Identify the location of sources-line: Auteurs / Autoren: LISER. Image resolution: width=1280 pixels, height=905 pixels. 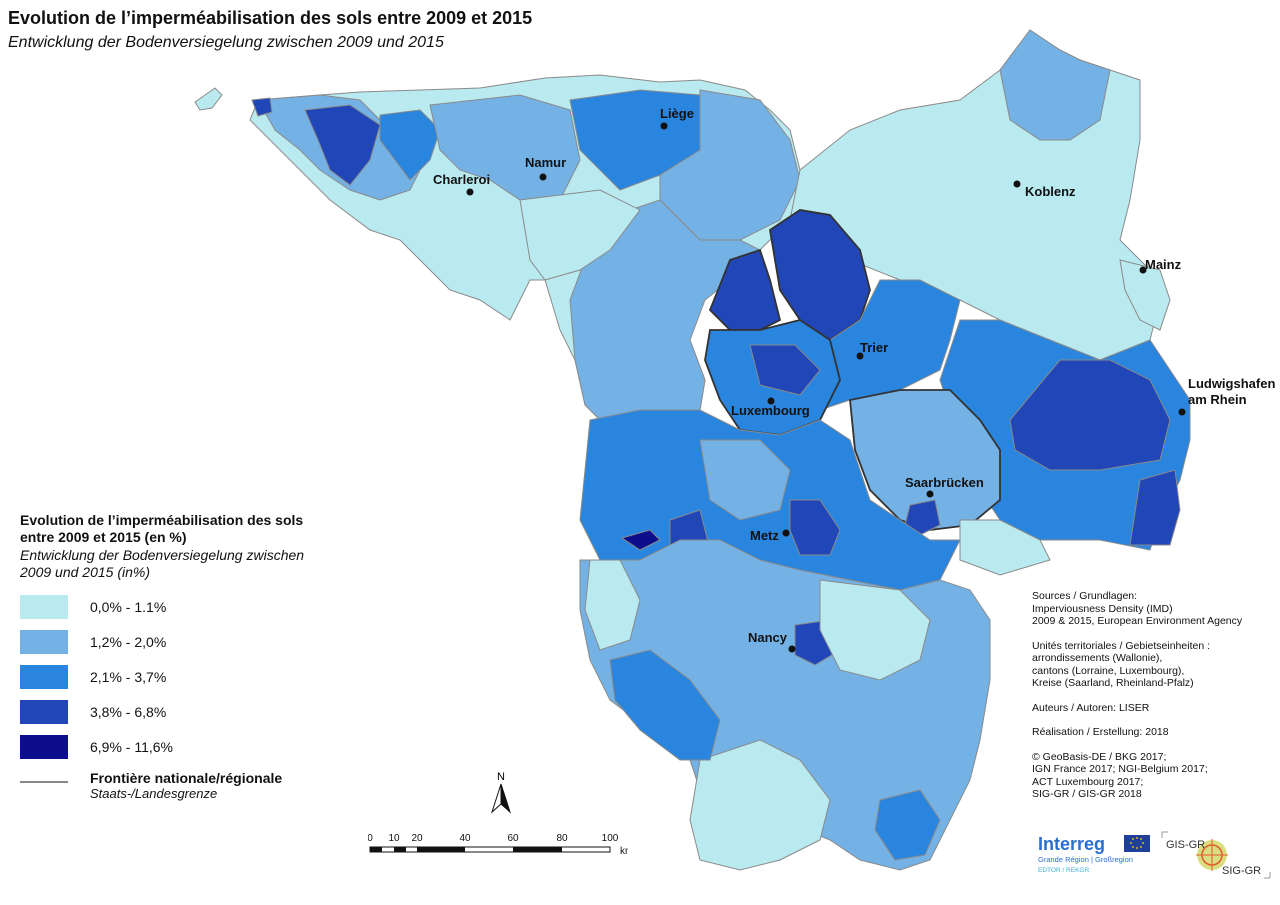
(1091, 707).